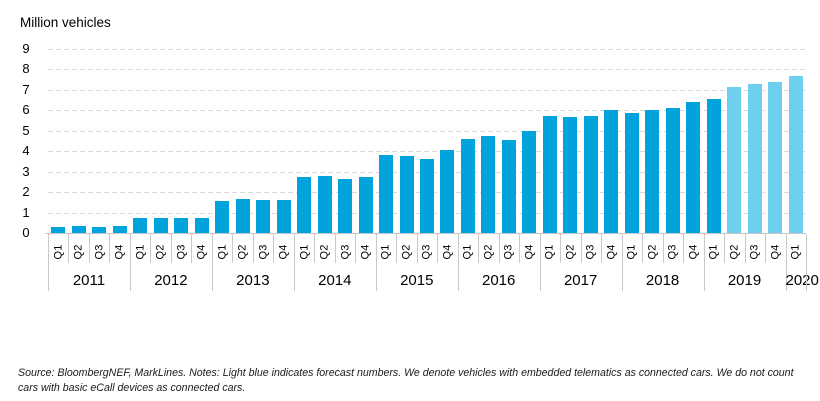  What do you see at coordinates (427, 90) in the screenshot?
I see `gridline-y7` at bounding box center [427, 90].